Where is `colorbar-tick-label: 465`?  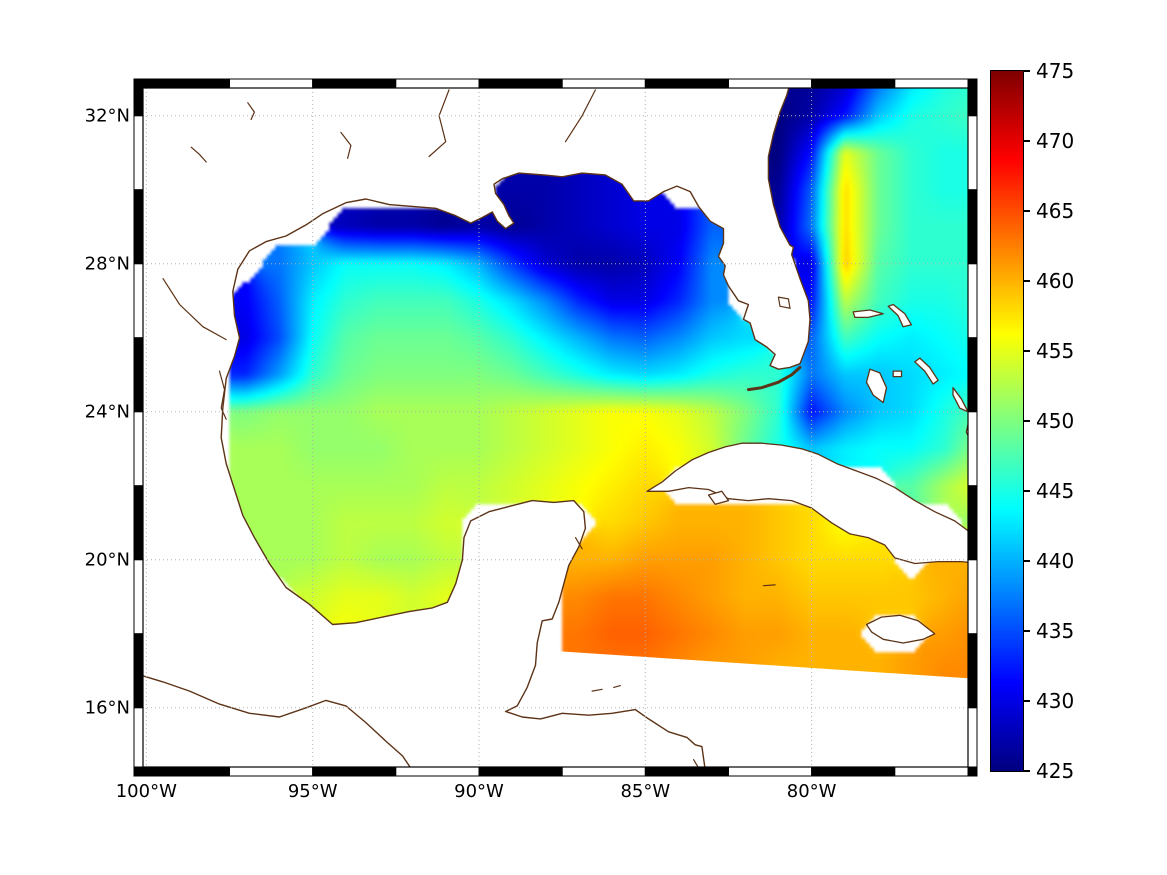
colorbar-tick-label: 465 is located at coordinates (1055, 211).